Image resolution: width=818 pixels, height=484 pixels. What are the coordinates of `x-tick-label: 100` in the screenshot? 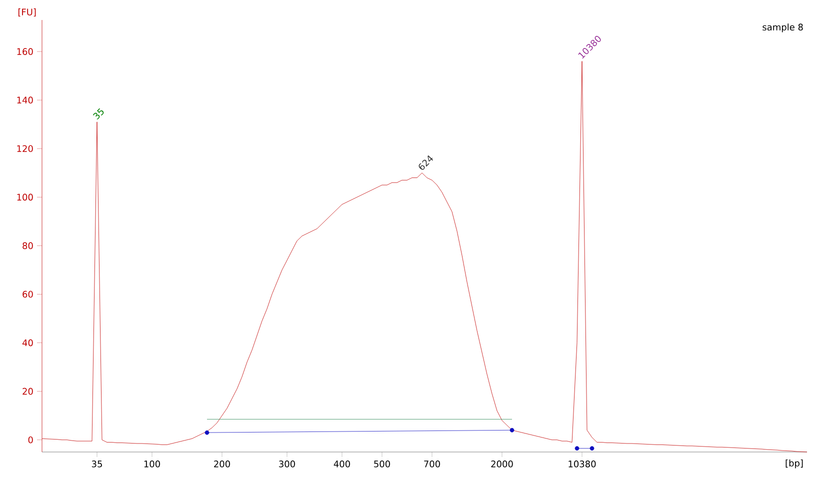 It's located at (152, 464).